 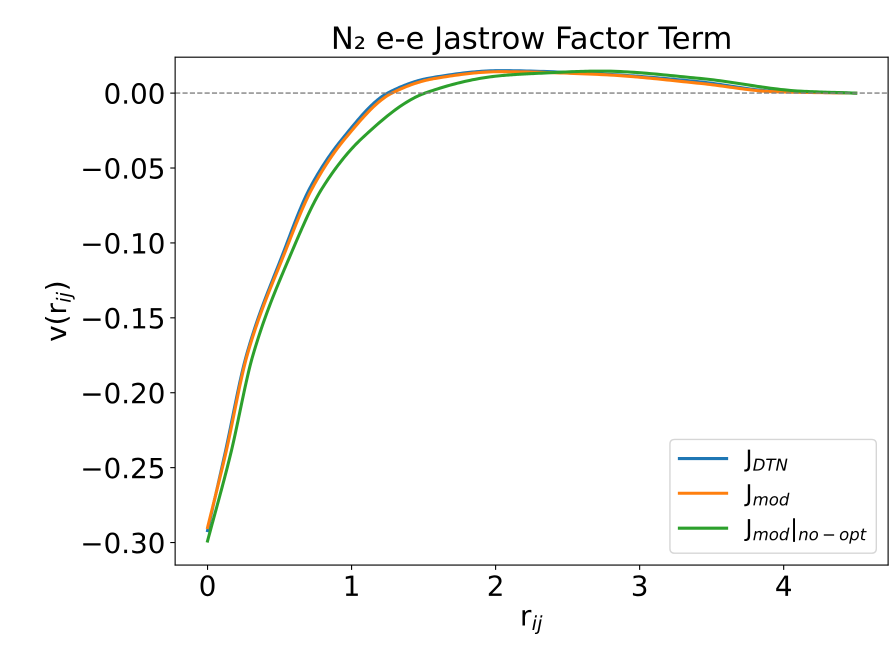 What do you see at coordinates (783, 586) in the screenshot?
I see `x-tick-label: 4` at bounding box center [783, 586].